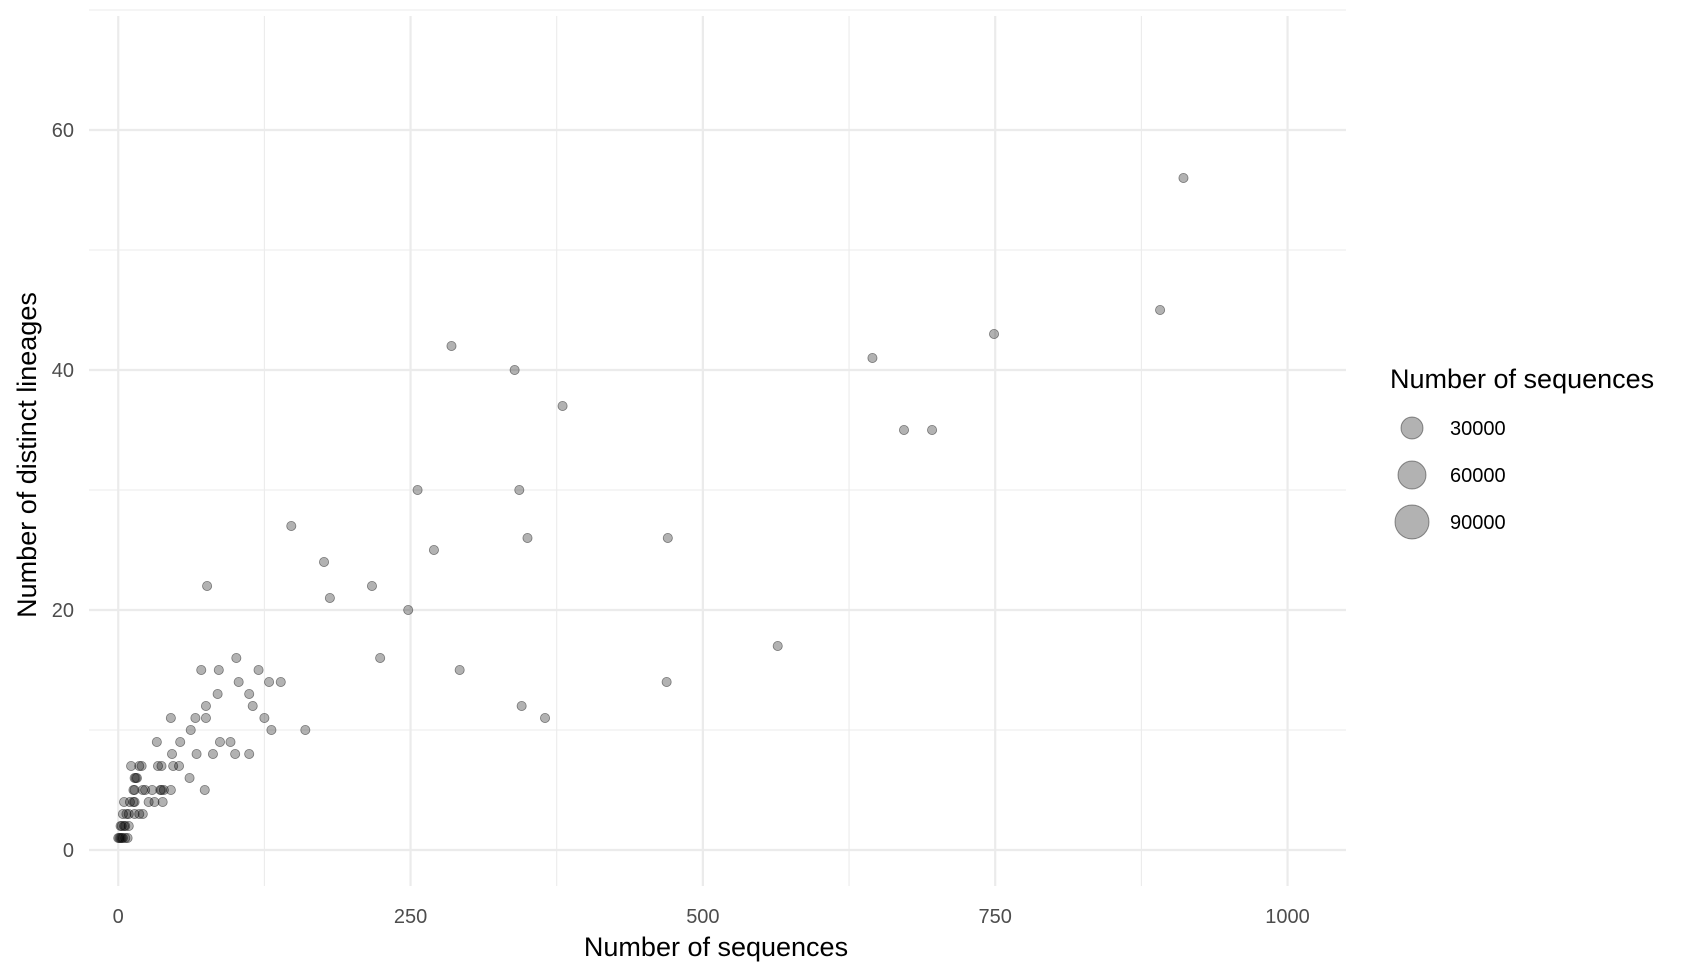 Image resolution: width=1698 pixels, height=972 pixels. Describe the element at coordinates (1287, 917) in the screenshot. I see `x-tick-label: 1000` at that location.